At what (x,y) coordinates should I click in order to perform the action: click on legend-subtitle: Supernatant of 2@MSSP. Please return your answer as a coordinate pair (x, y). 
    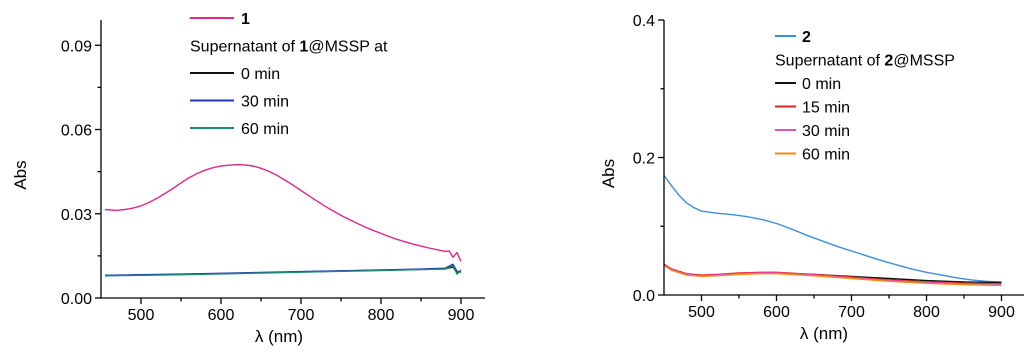
    Looking at the image, I should click on (865, 61).